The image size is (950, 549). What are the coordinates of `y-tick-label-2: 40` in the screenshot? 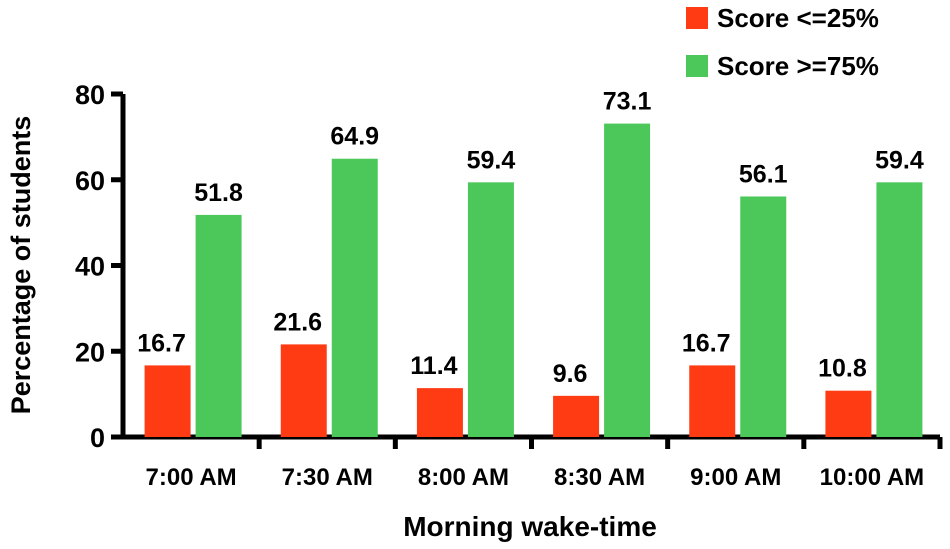 It's located at (90, 267).